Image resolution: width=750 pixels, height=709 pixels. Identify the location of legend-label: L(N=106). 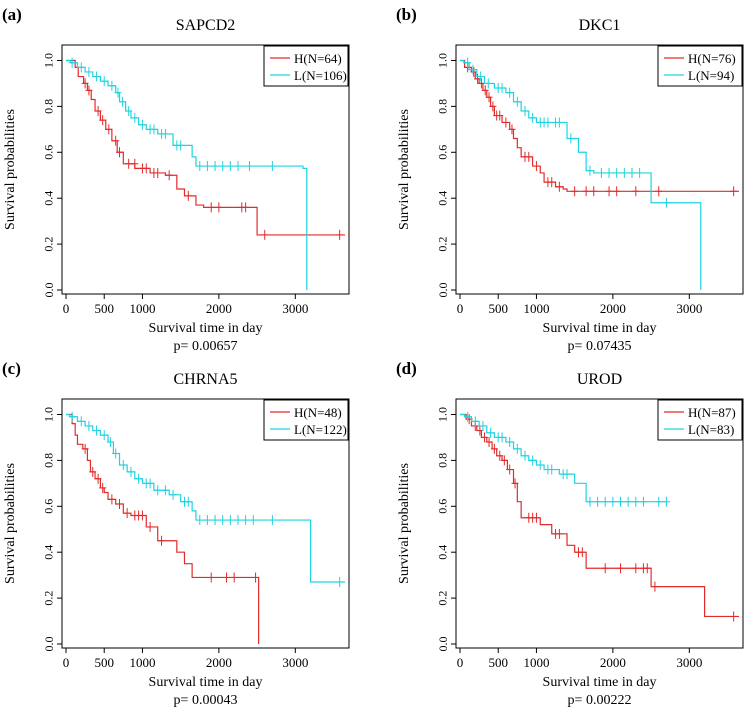
(320, 75).